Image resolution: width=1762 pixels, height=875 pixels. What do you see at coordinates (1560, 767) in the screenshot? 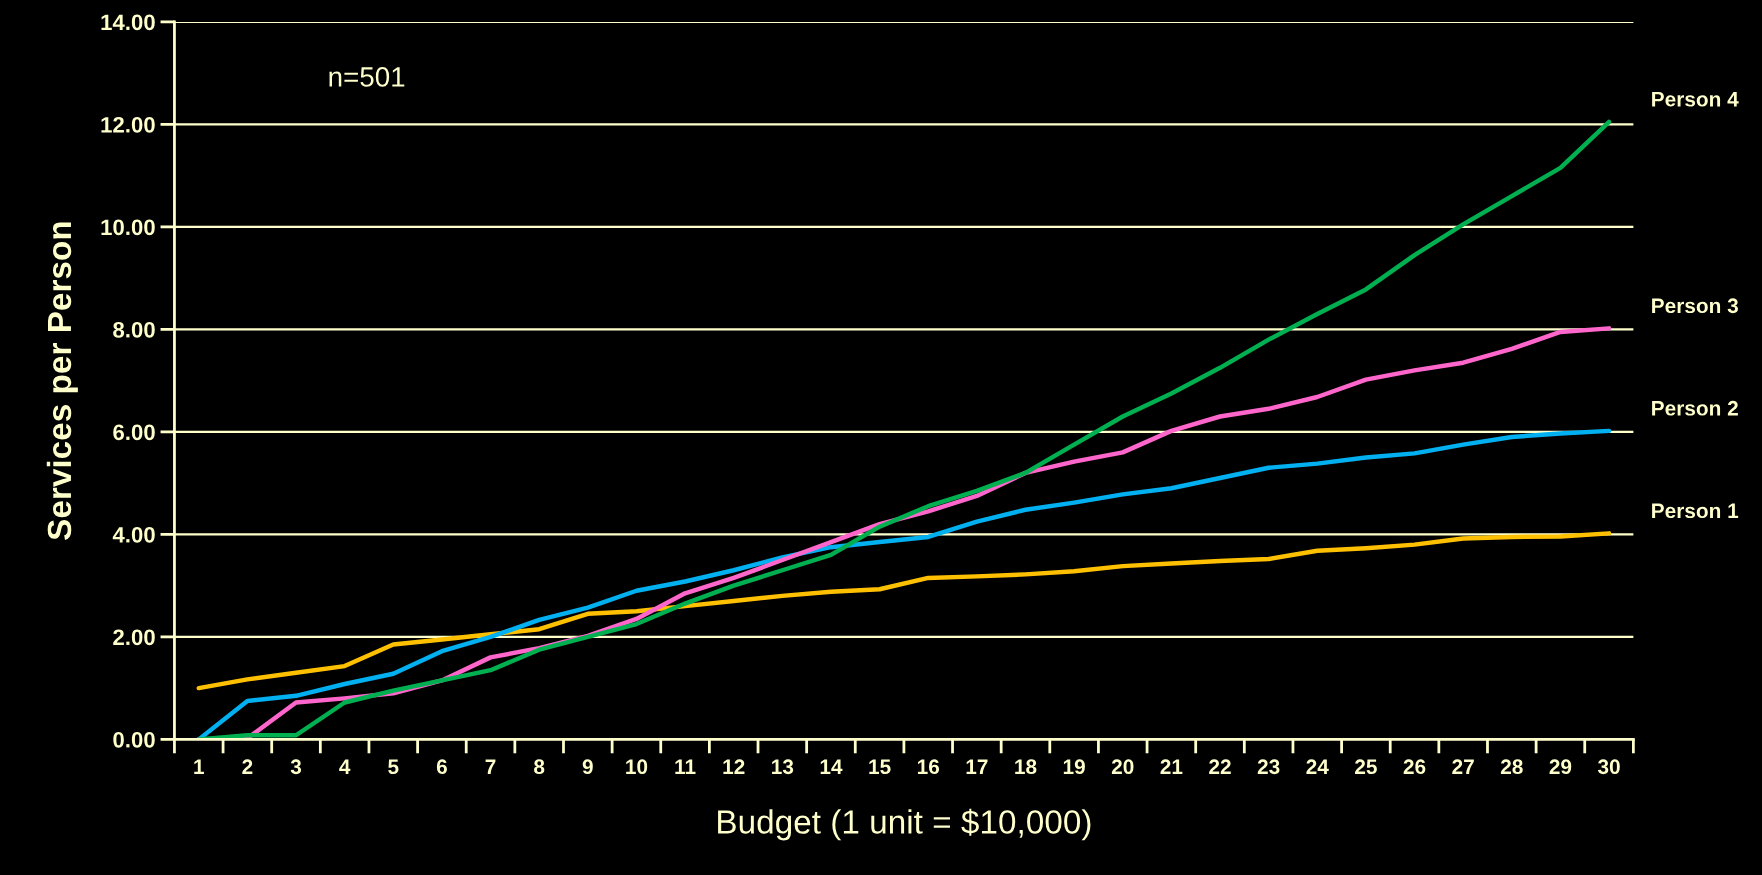
I see `x-tick-label: 29` at bounding box center [1560, 767].